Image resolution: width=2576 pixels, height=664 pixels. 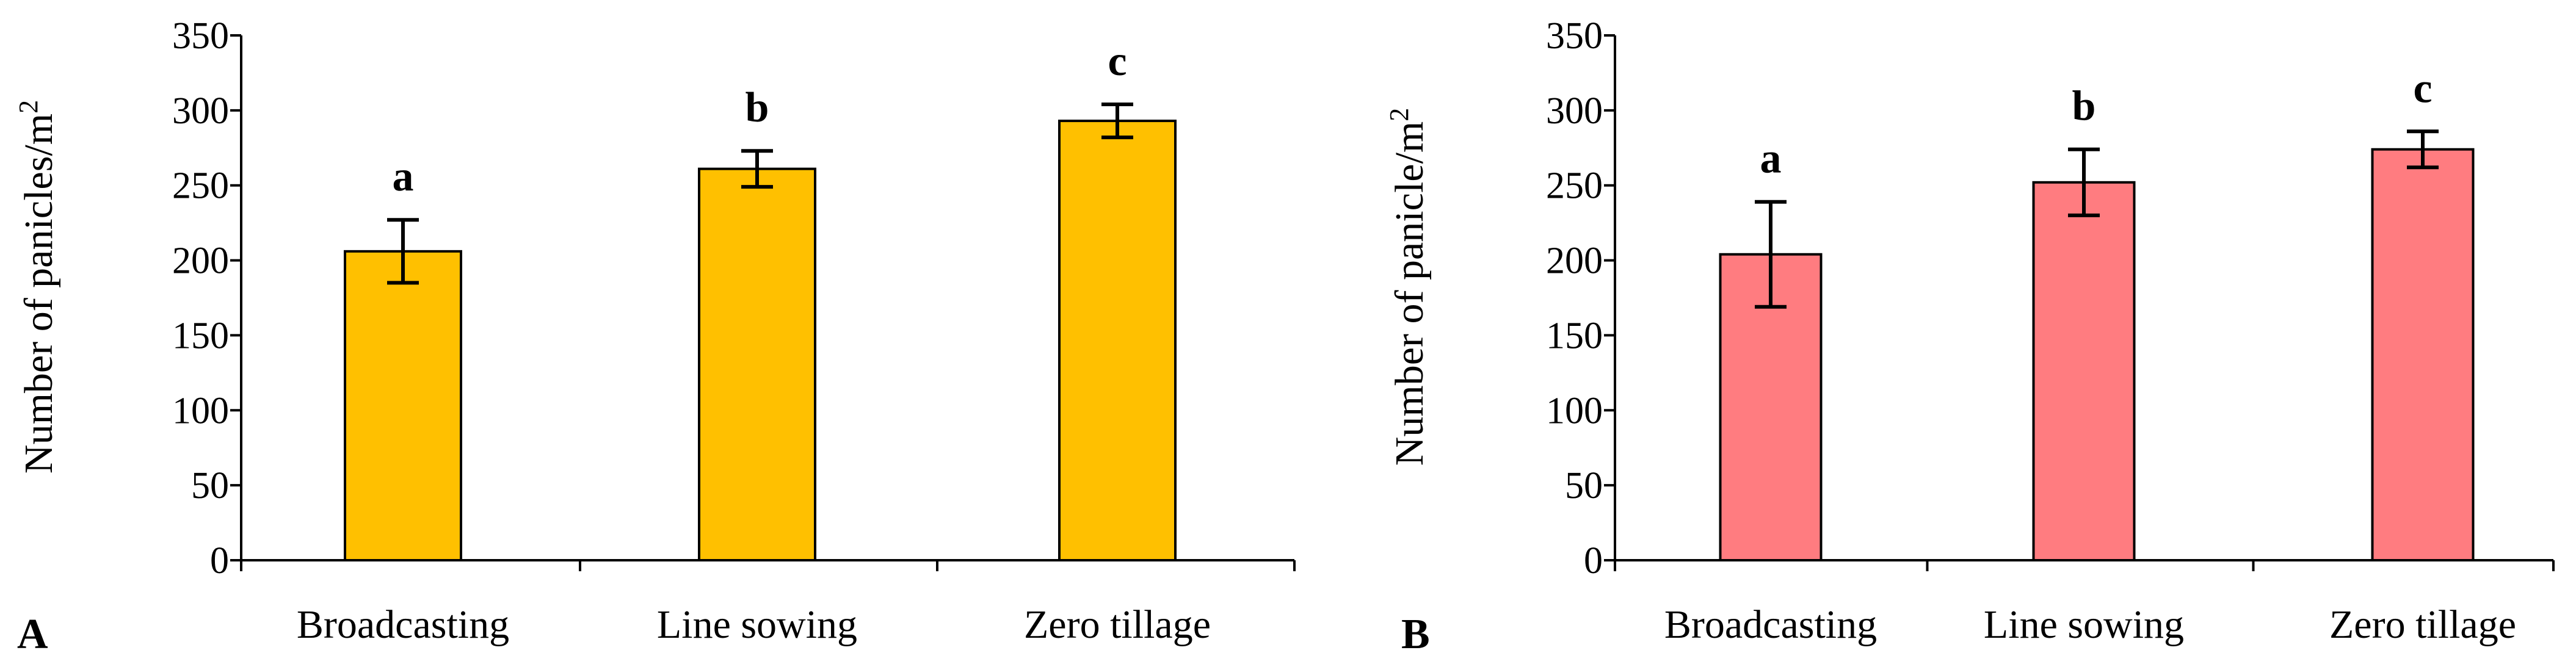 I want to click on panel-label: B, so click(x=1415, y=635).